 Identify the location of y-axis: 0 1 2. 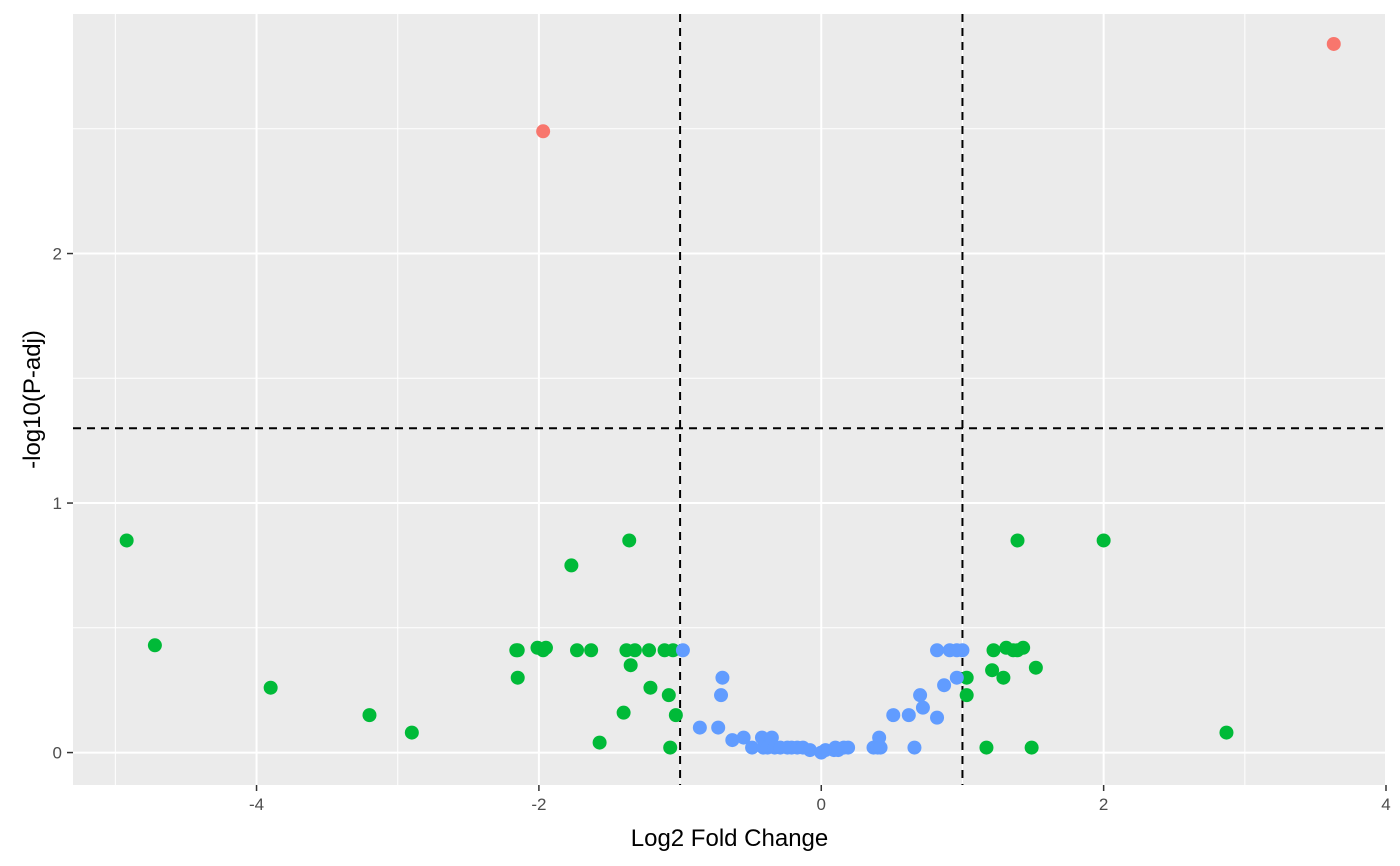
(63, 504).